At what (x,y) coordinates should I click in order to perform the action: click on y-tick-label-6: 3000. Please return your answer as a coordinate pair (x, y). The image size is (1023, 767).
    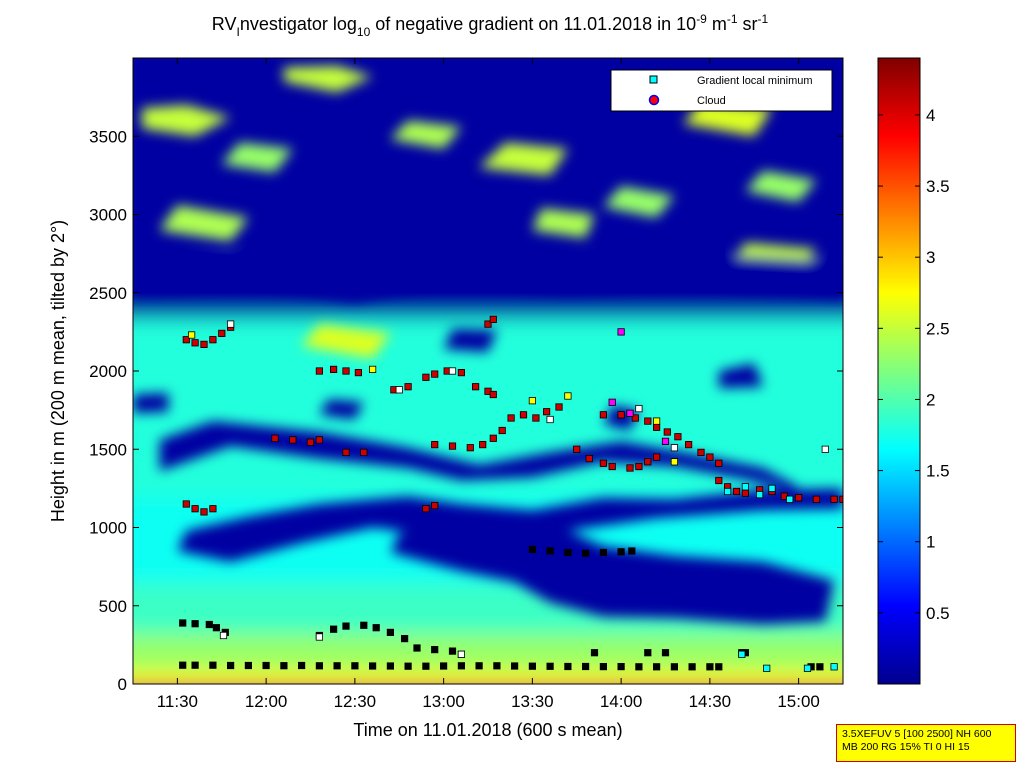
    Looking at the image, I should click on (108, 215).